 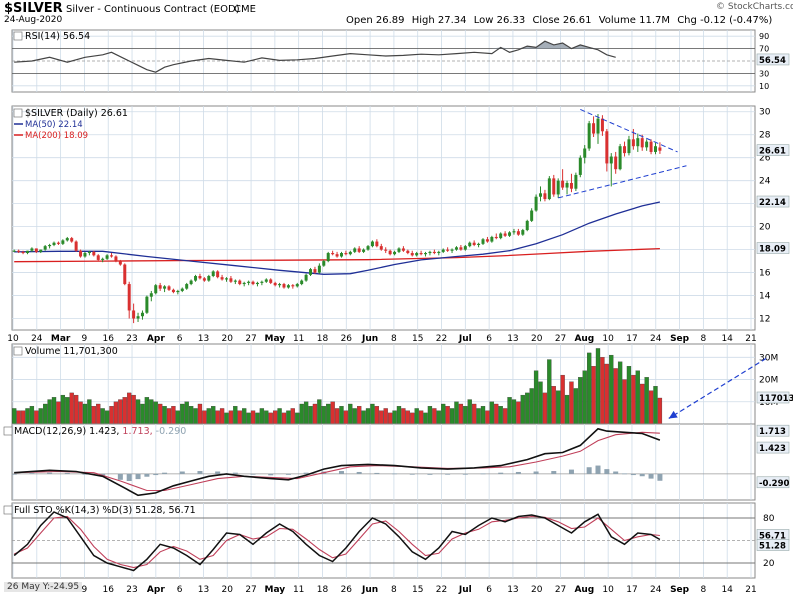 What do you see at coordinates (631, 590) in the screenshot?
I see `sto-x-label-26: 17` at bounding box center [631, 590].